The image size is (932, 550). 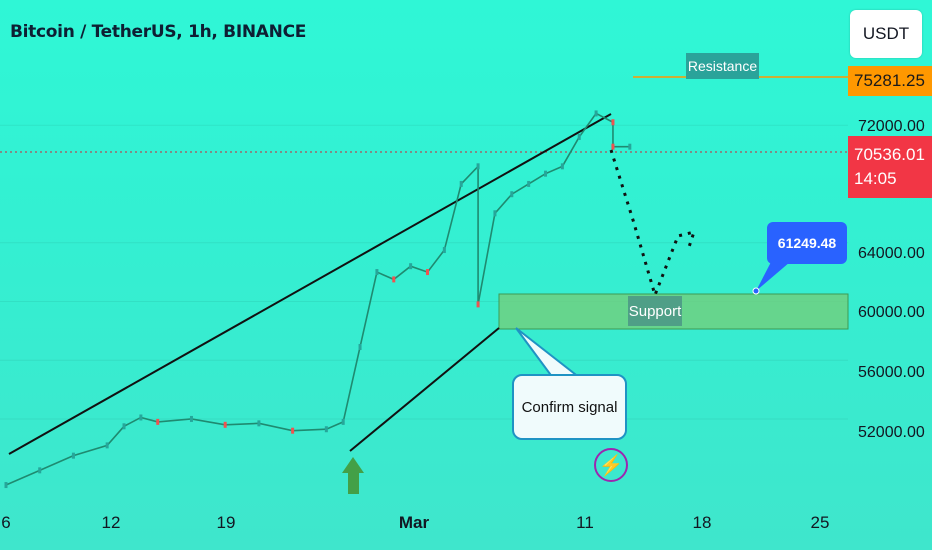 What do you see at coordinates (756, 291) in the screenshot?
I see `target-point` at bounding box center [756, 291].